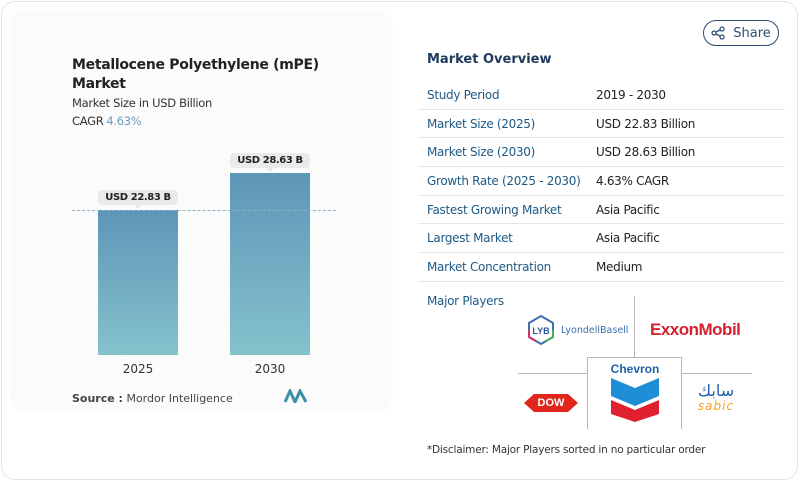 The width and height of the screenshot is (800, 482). I want to click on dow-diamond-icon, so click(551, 403).